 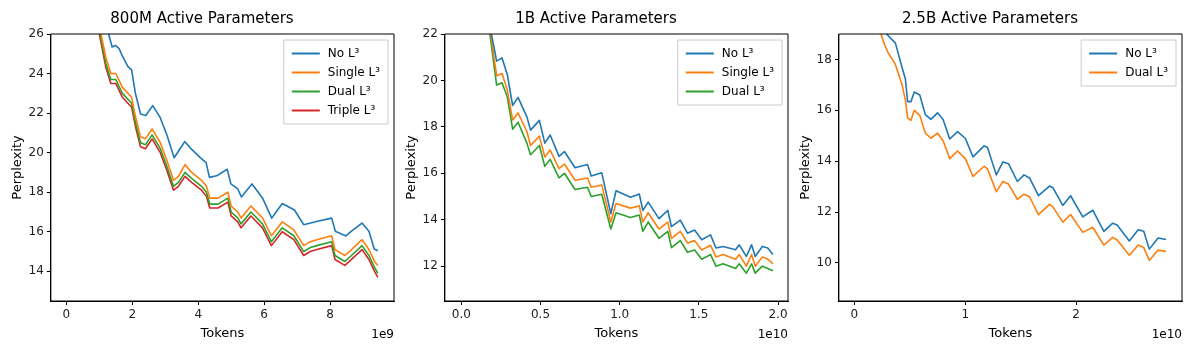 What do you see at coordinates (699, 314) in the screenshot?
I see `x-tick-label: 1.5` at bounding box center [699, 314].